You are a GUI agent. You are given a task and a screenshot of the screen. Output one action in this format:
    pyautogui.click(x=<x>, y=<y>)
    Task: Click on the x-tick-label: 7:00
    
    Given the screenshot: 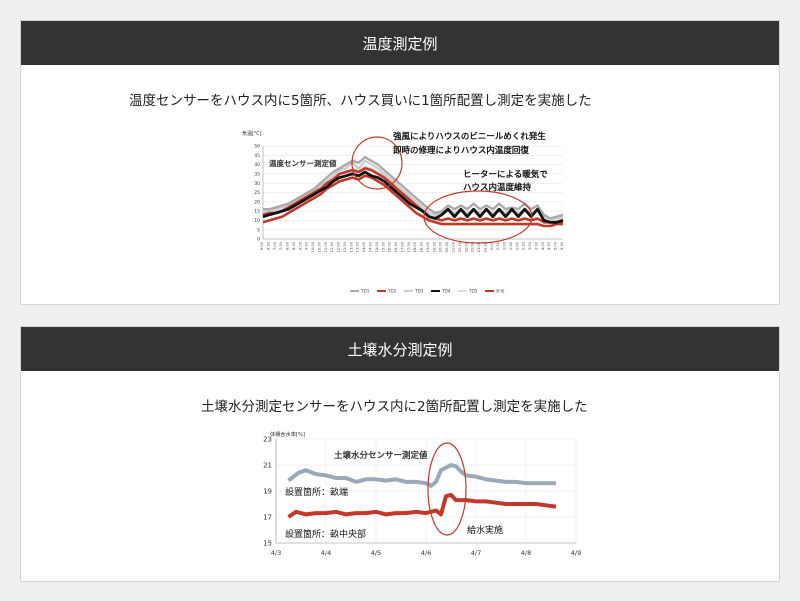 What is the action you would take?
    pyautogui.click(x=275, y=245)
    